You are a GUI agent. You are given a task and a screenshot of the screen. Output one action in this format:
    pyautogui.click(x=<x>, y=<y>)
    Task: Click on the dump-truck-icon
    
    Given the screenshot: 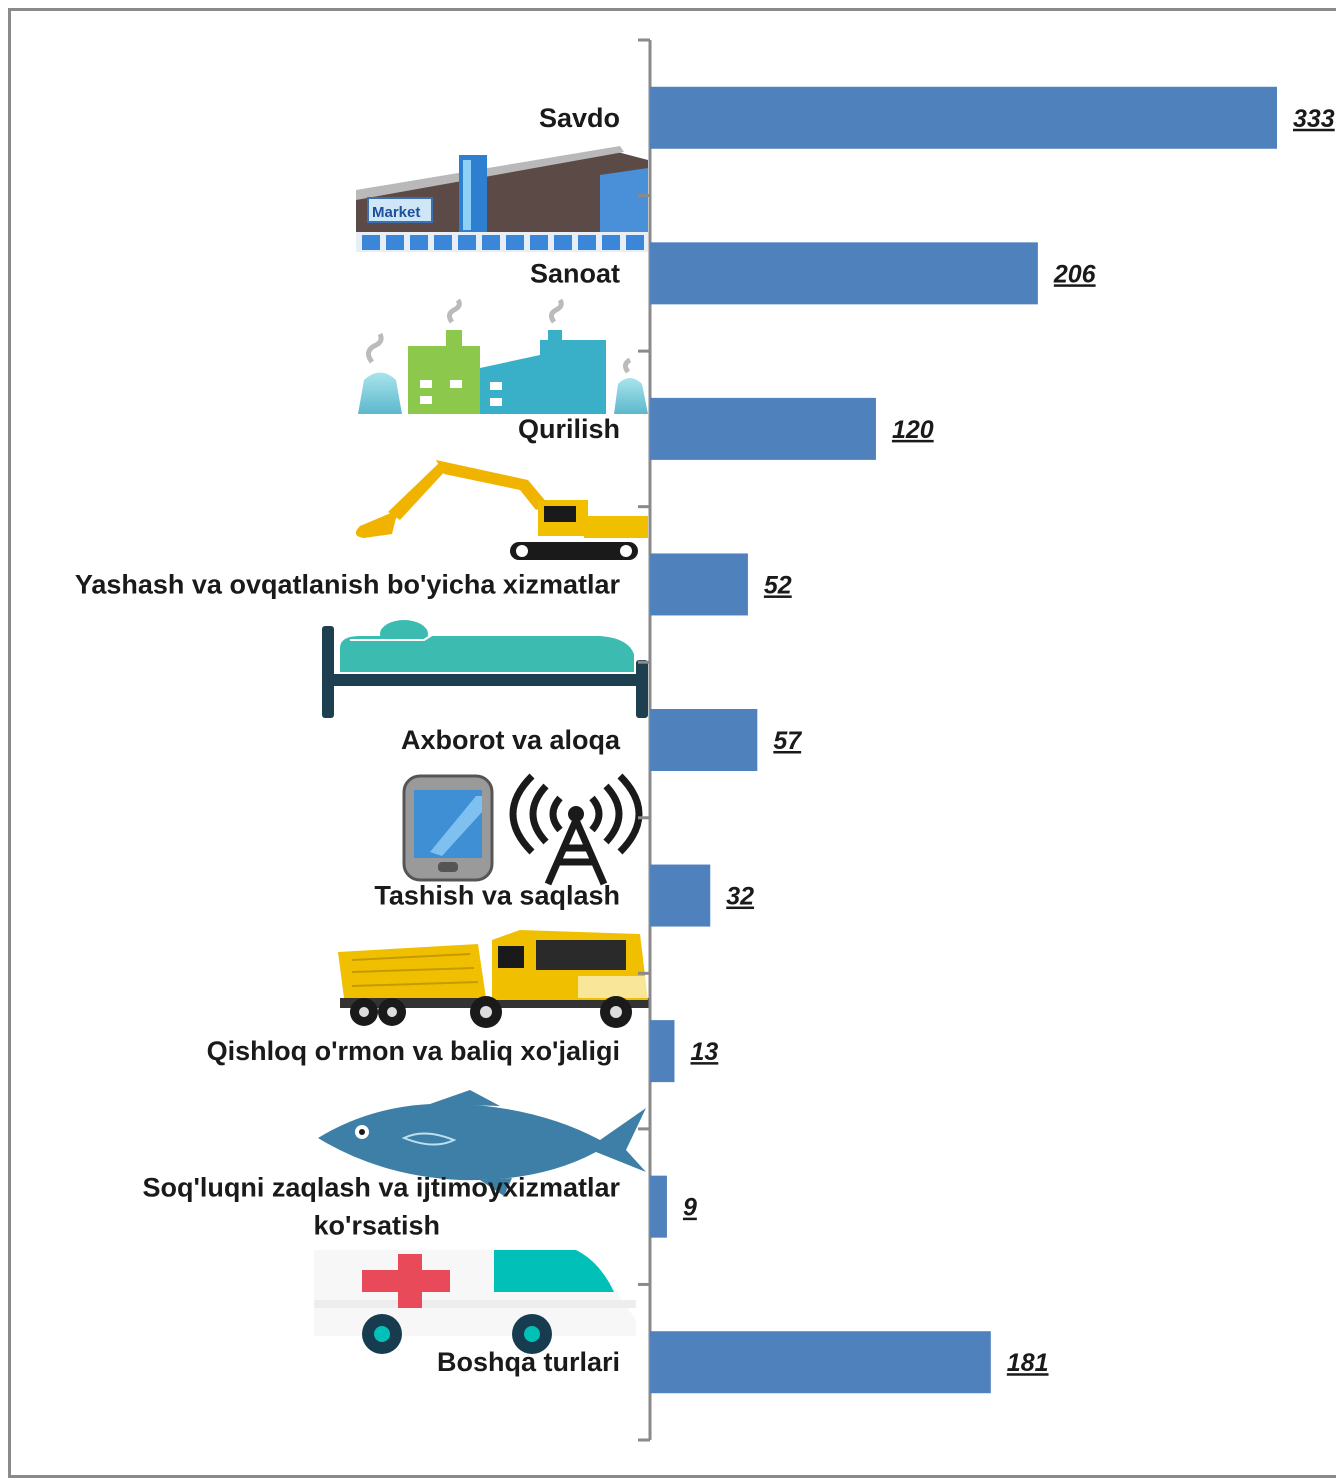 What is the action you would take?
    pyautogui.click(x=494, y=979)
    